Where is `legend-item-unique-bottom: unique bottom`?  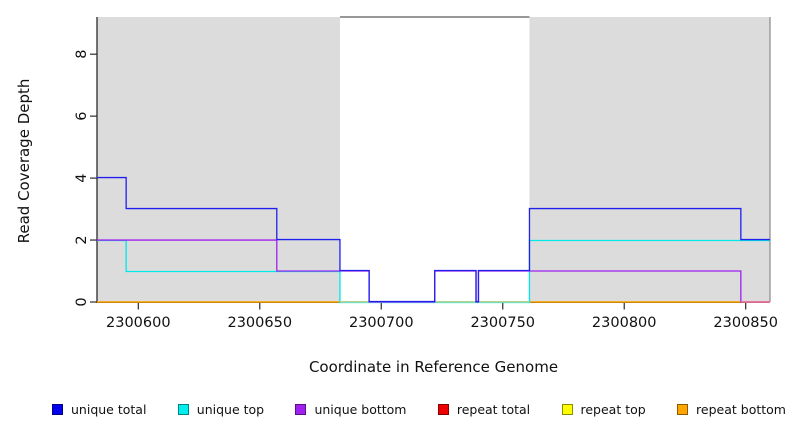 legend-item-unique-bottom: unique bottom is located at coordinates (351, 409).